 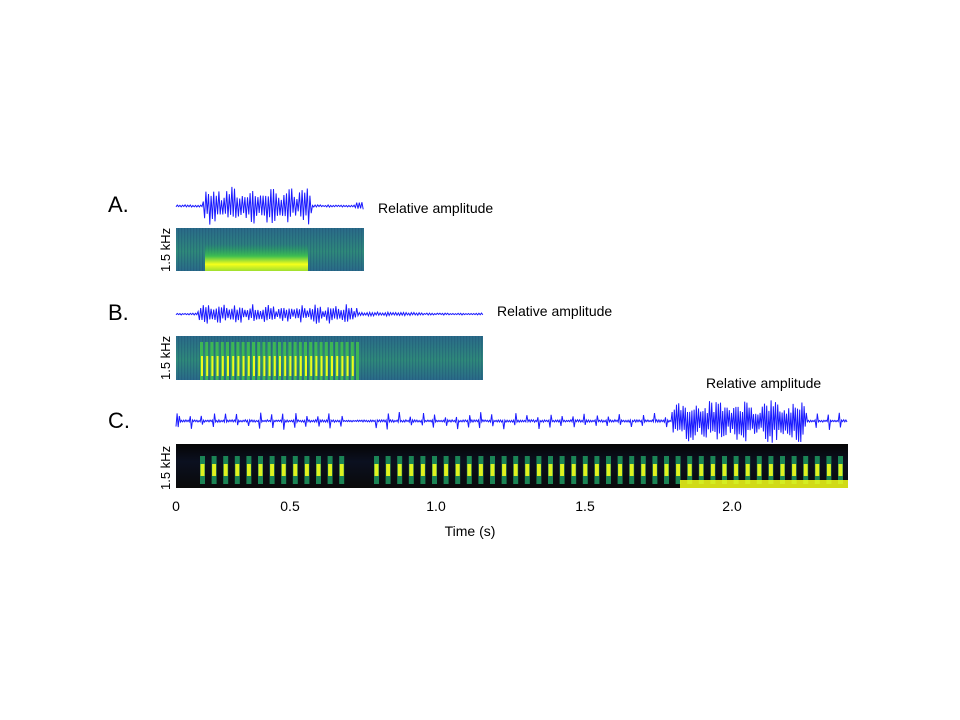 I want to click on panel-b-frequency-label: 1.5 kHz, so click(x=165, y=358).